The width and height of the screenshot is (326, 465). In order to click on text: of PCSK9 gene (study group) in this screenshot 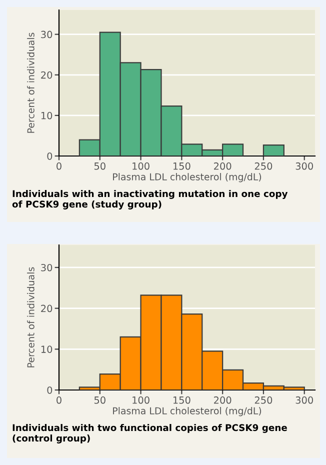, I will do `click(87, 205)`.